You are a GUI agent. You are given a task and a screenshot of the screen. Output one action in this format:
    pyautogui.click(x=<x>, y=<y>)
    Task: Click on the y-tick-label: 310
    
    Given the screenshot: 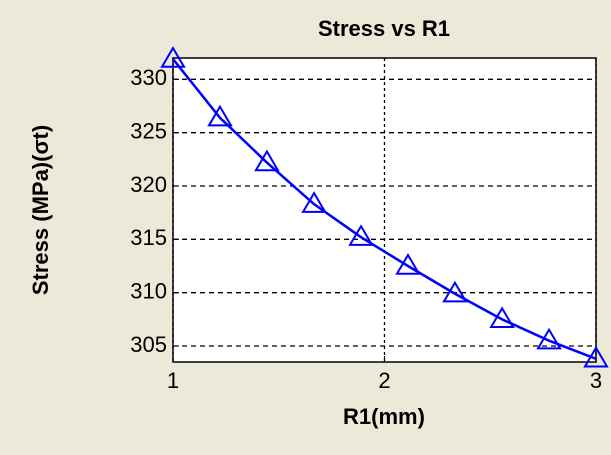 What is the action you would take?
    pyautogui.click(x=148, y=290)
    